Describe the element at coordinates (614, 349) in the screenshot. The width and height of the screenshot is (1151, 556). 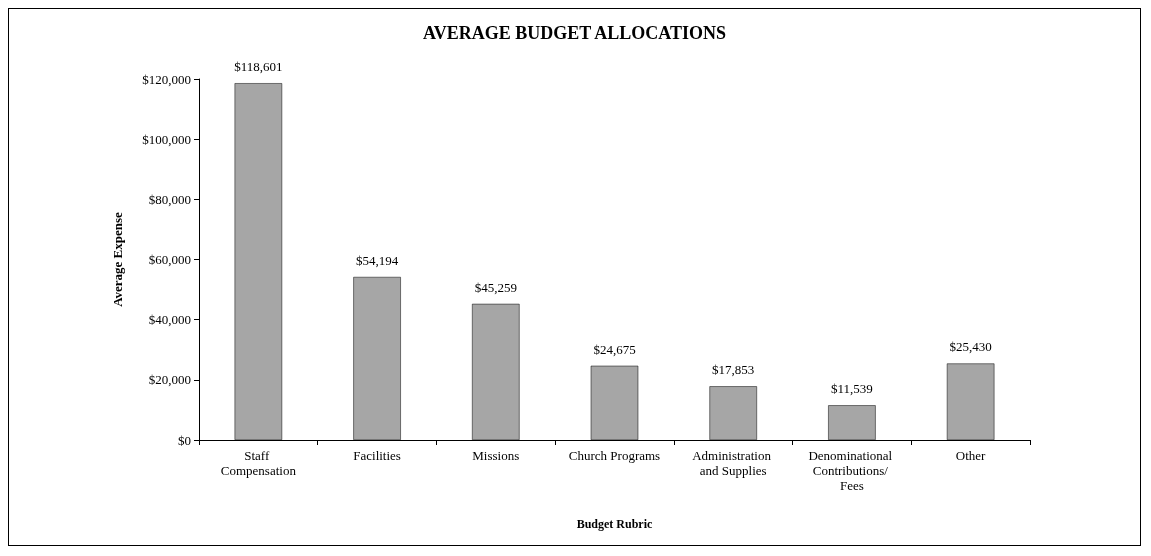
I see `data-label: $24,675` at that location.